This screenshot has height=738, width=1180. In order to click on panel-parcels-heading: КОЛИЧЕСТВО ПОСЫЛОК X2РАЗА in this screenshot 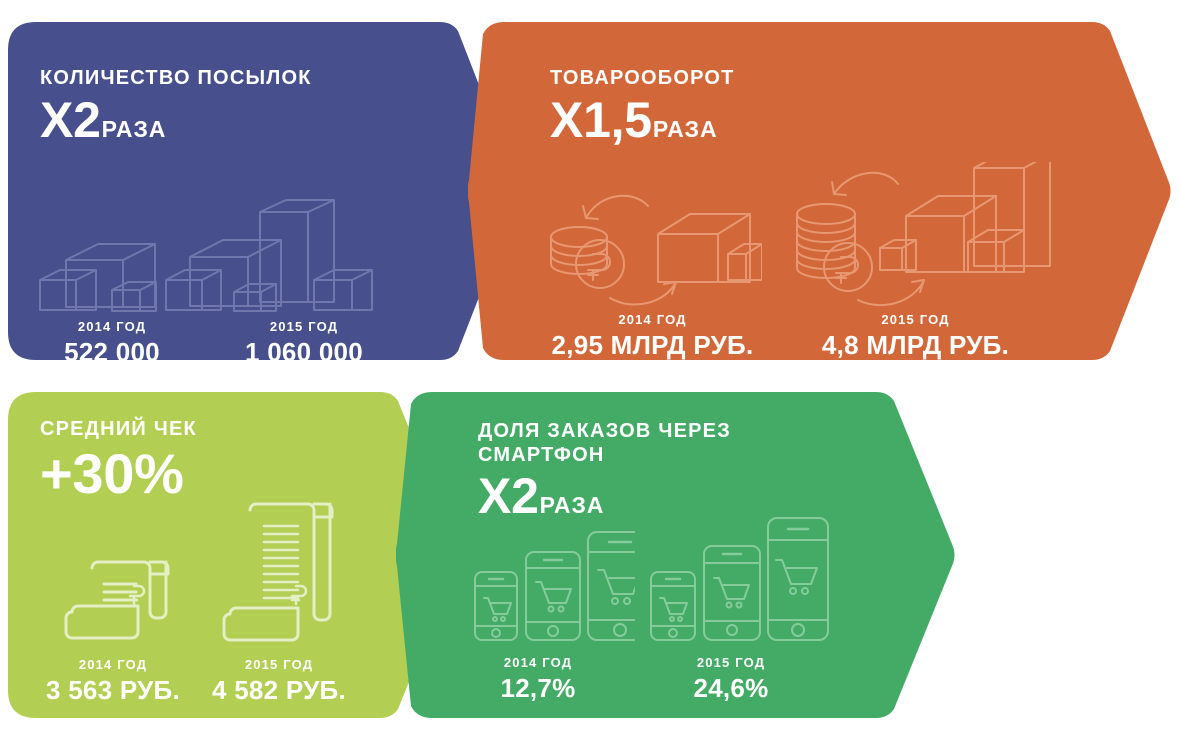, I will do `click(176, 106)`.